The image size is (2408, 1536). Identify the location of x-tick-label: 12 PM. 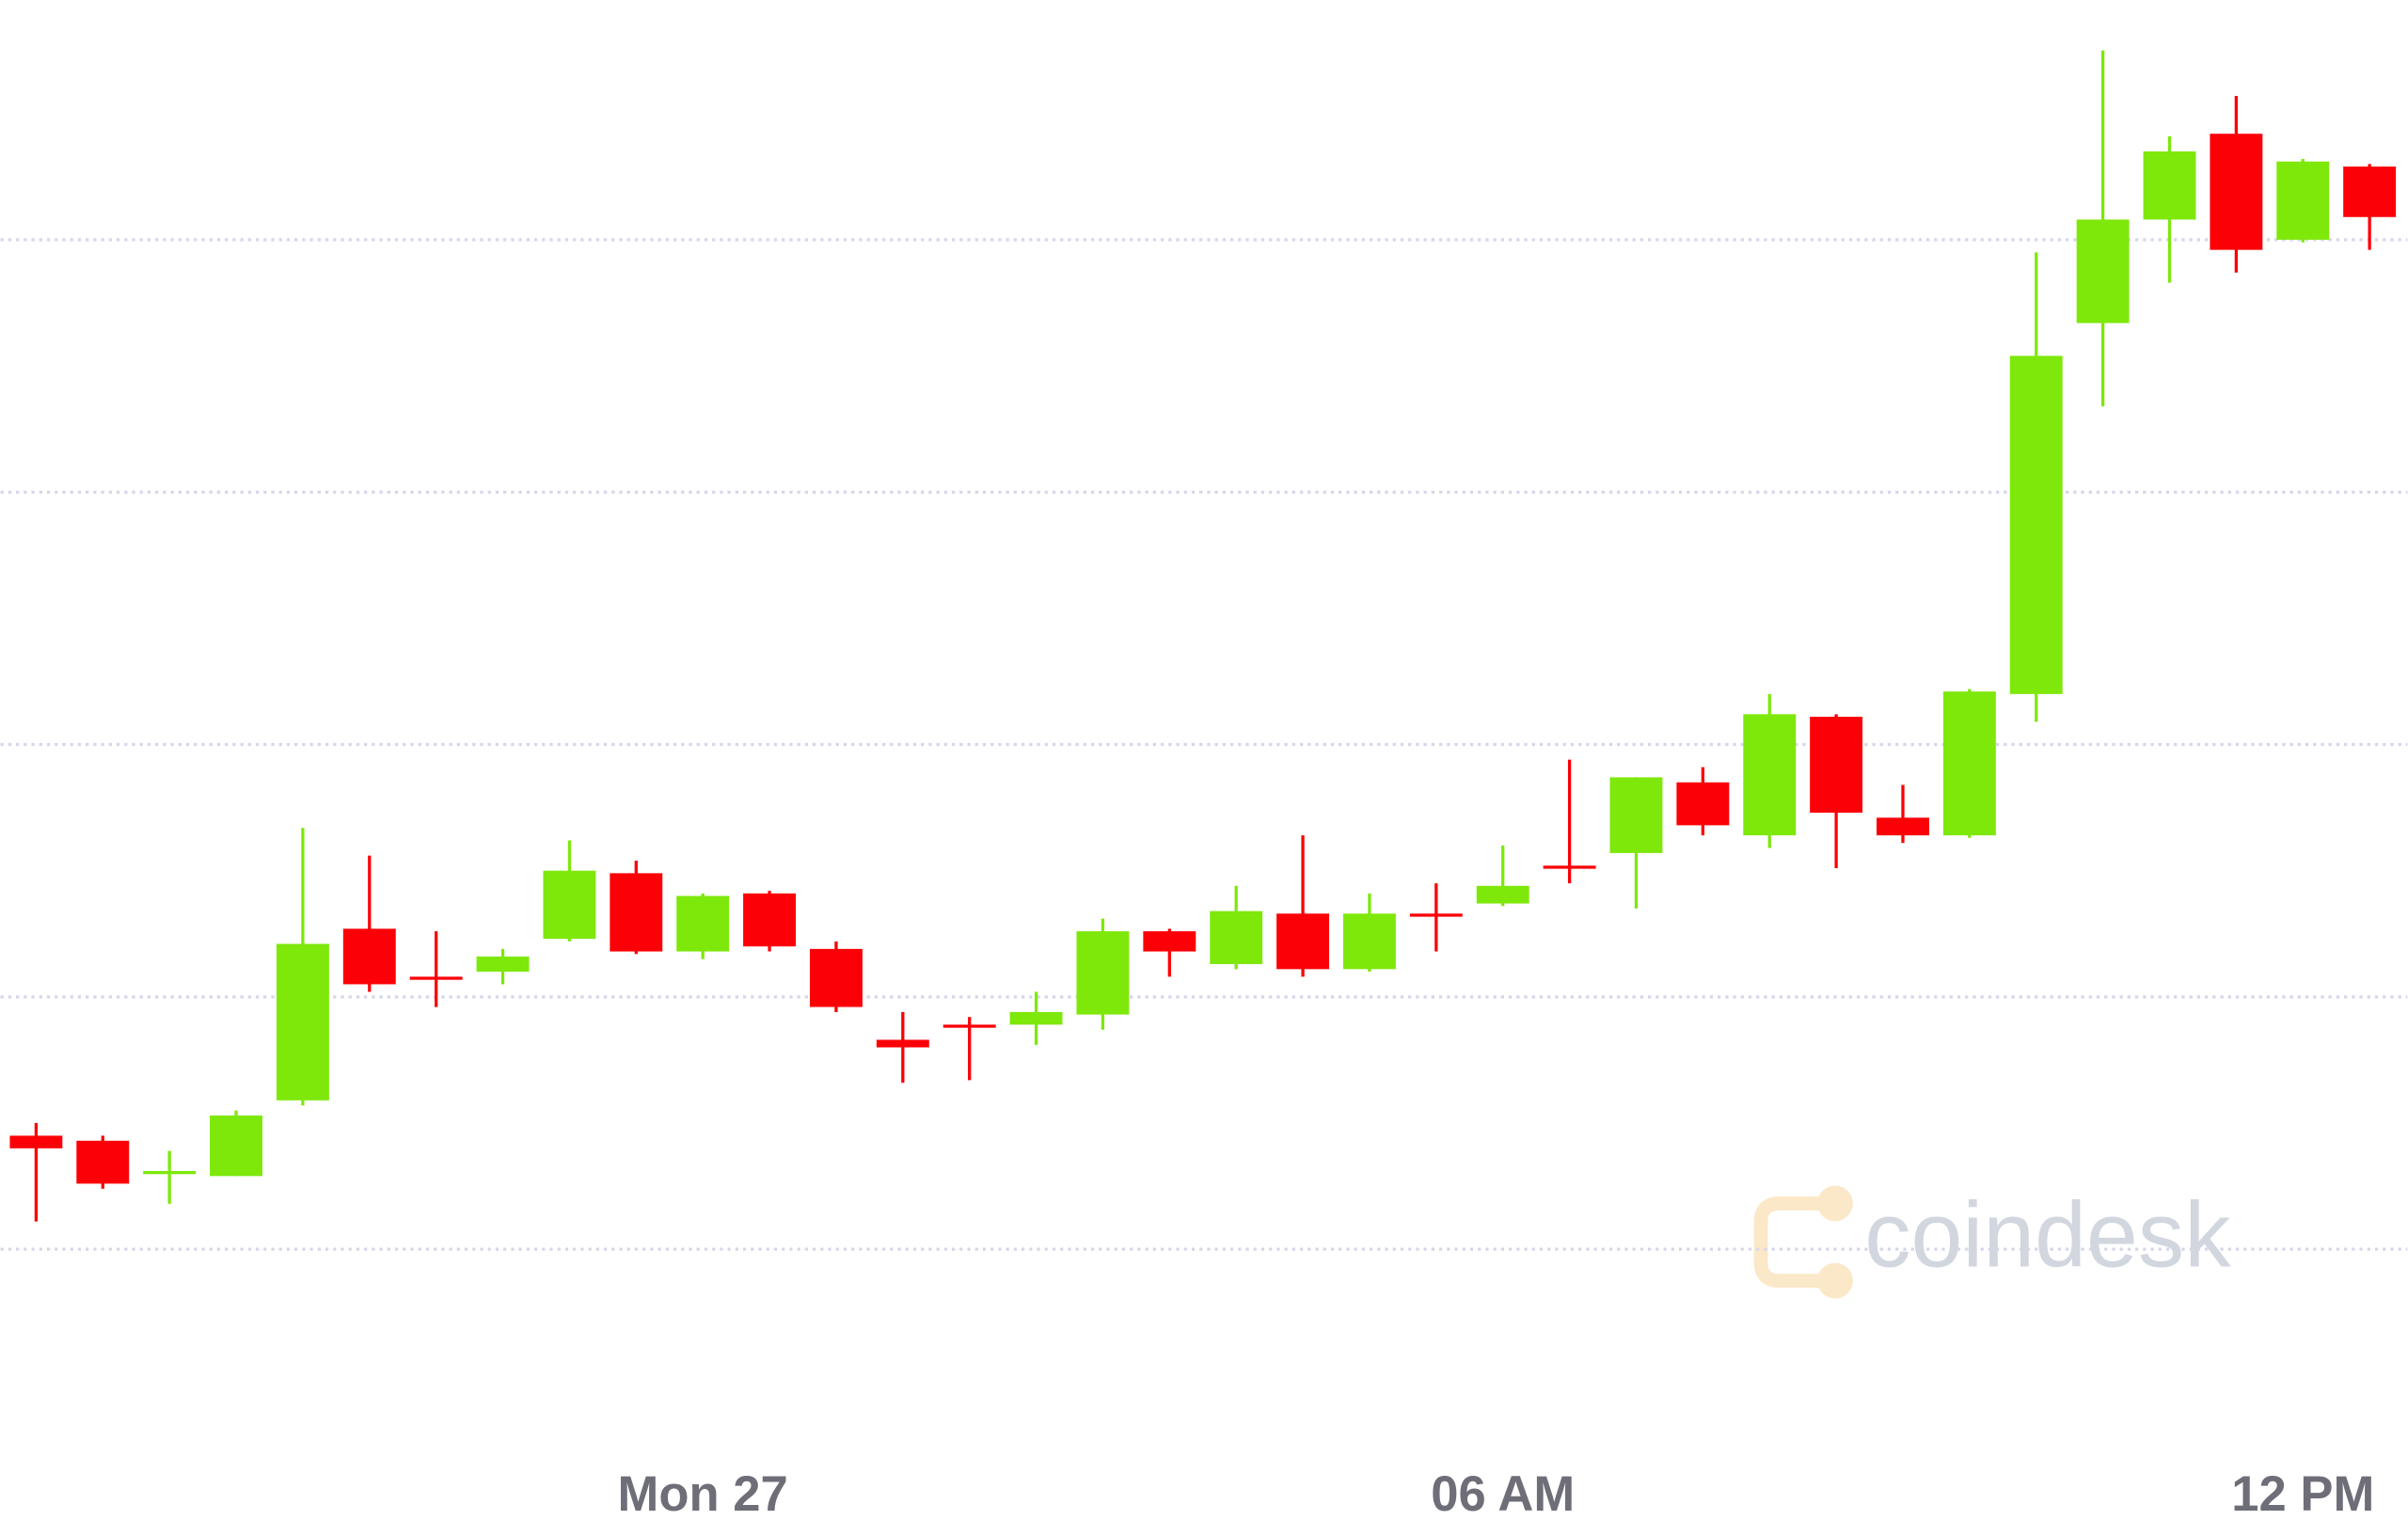
(2302, 1494).